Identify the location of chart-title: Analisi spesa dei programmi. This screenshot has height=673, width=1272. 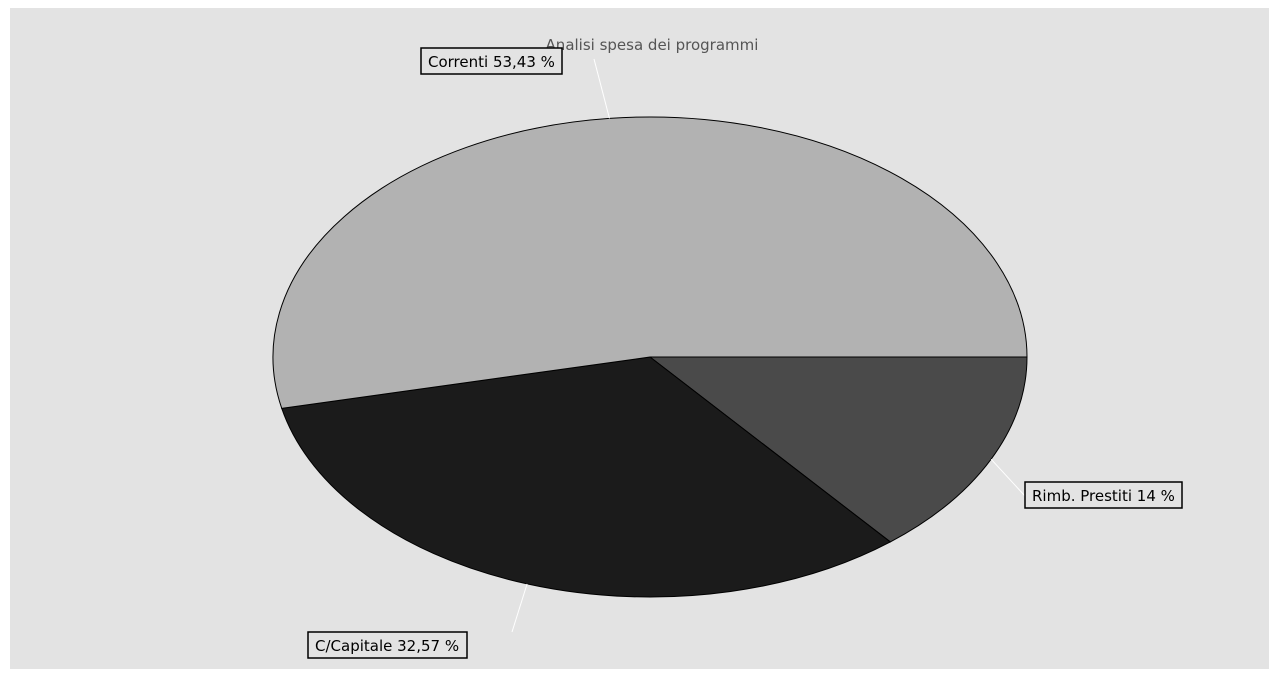
(652, 45).